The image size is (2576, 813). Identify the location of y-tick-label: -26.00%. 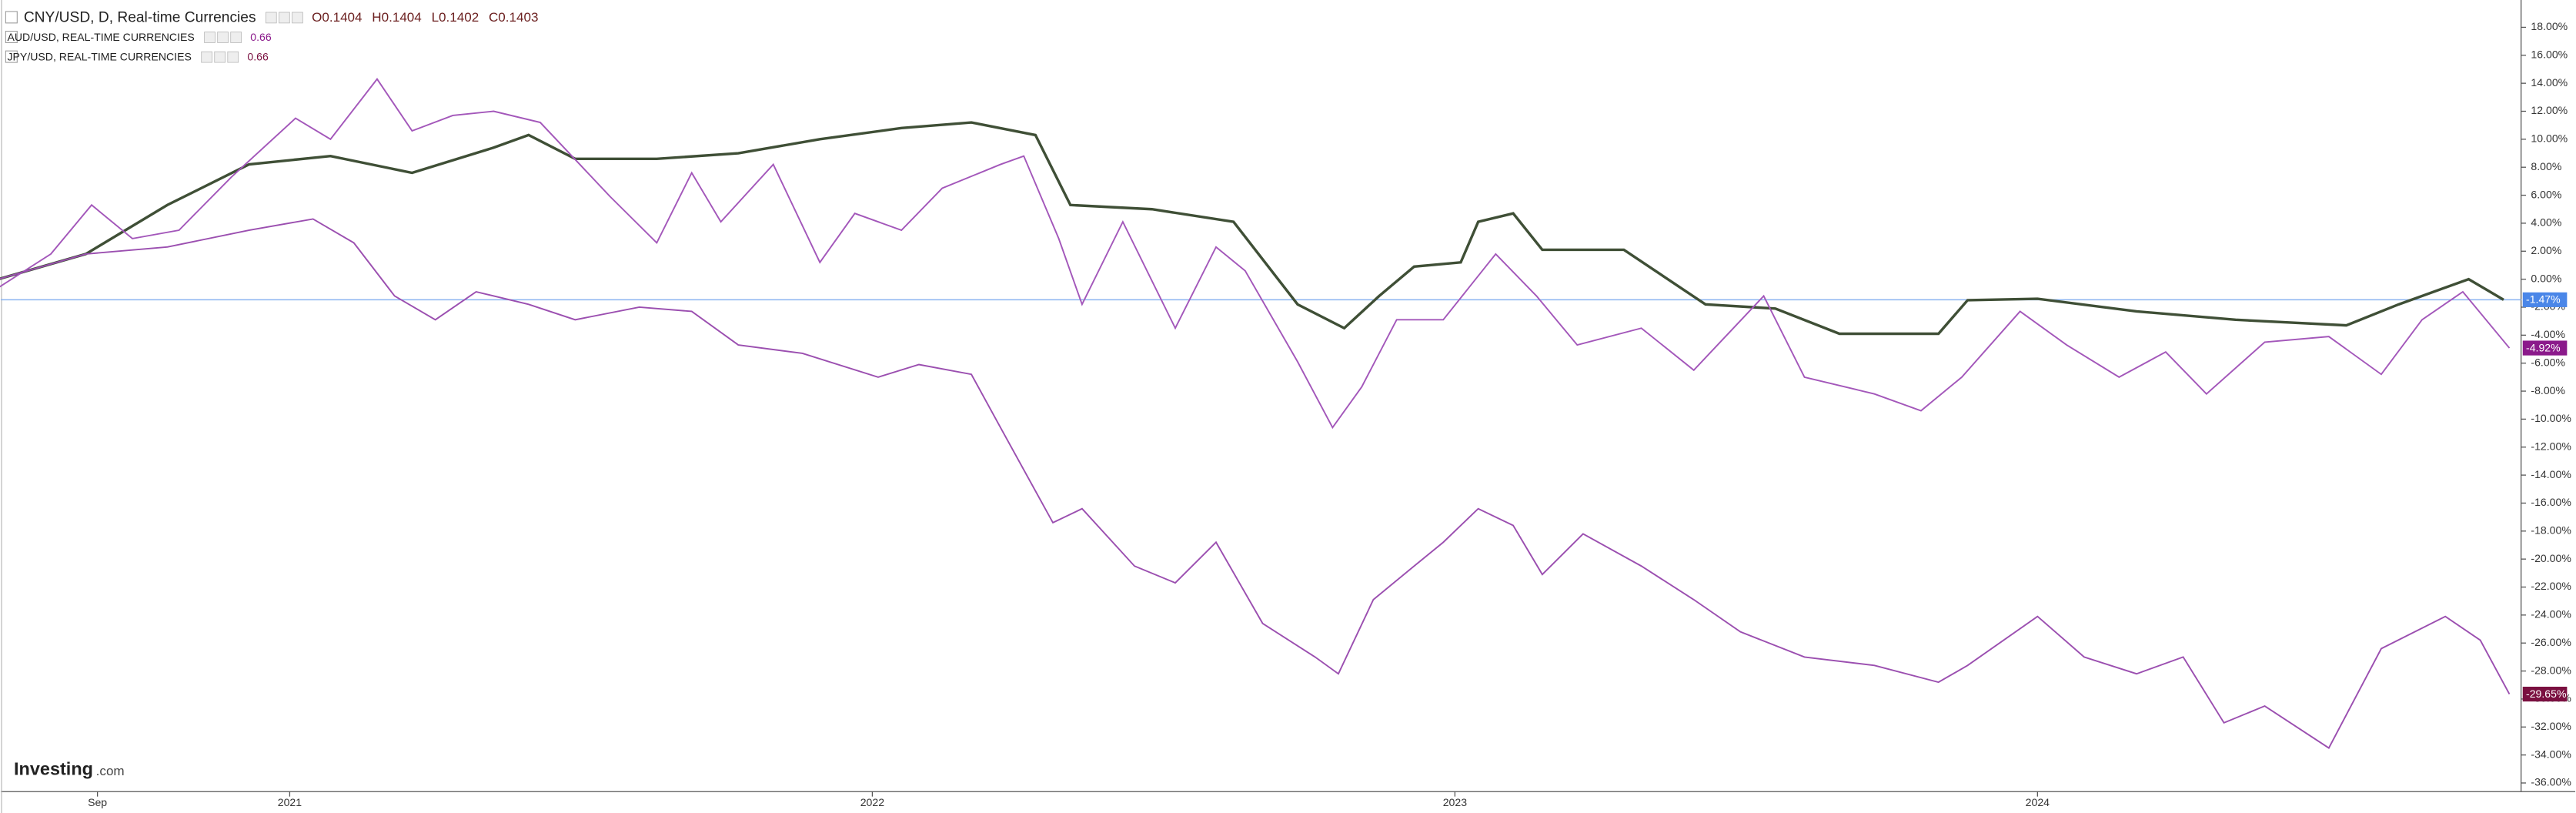
(2551, 642).